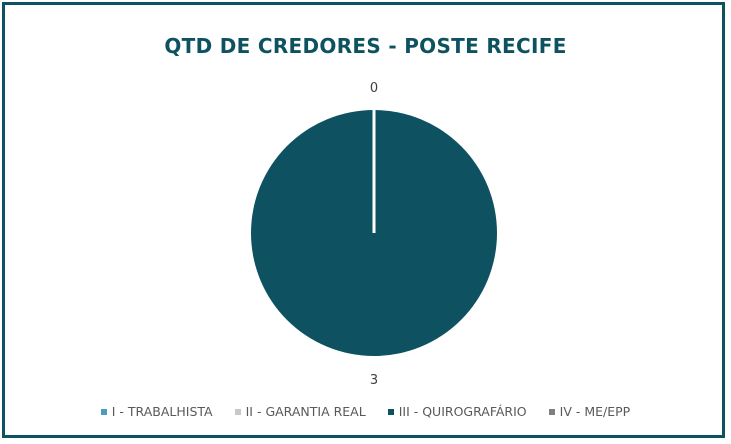 Image resolution: width=731 pixels, height=444 pixels. What do you see at coordinates (305, 411) in the screenshot?
I see `legend-label: II - GARANTIA REAL` at bounding box center [305, 411].